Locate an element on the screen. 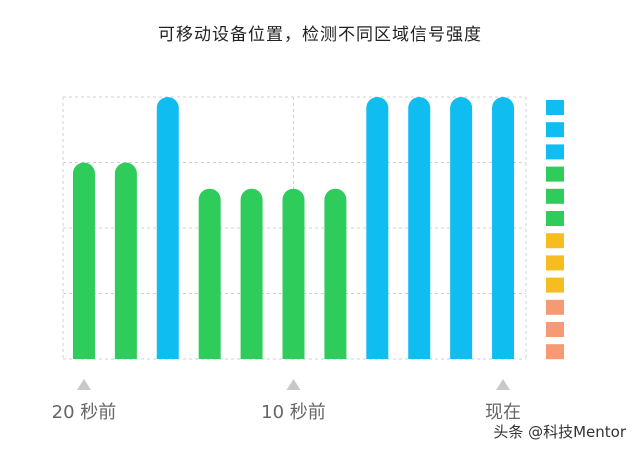  watermark: 头条 @科技Mentor is located at coordinates (559, 432).